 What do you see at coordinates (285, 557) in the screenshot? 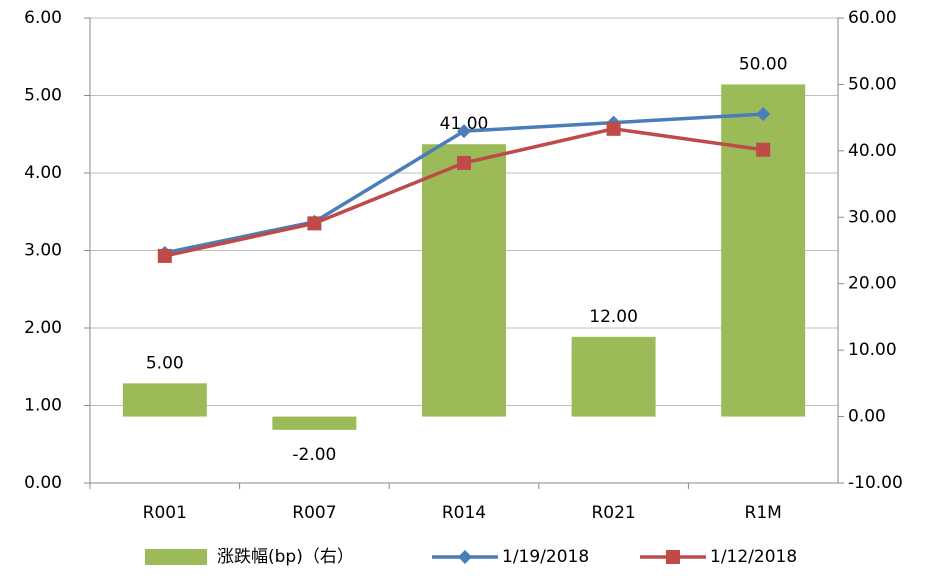
I see `legend-label: 涨跌幅(bp)（右）` at bounding box center [285, 557].